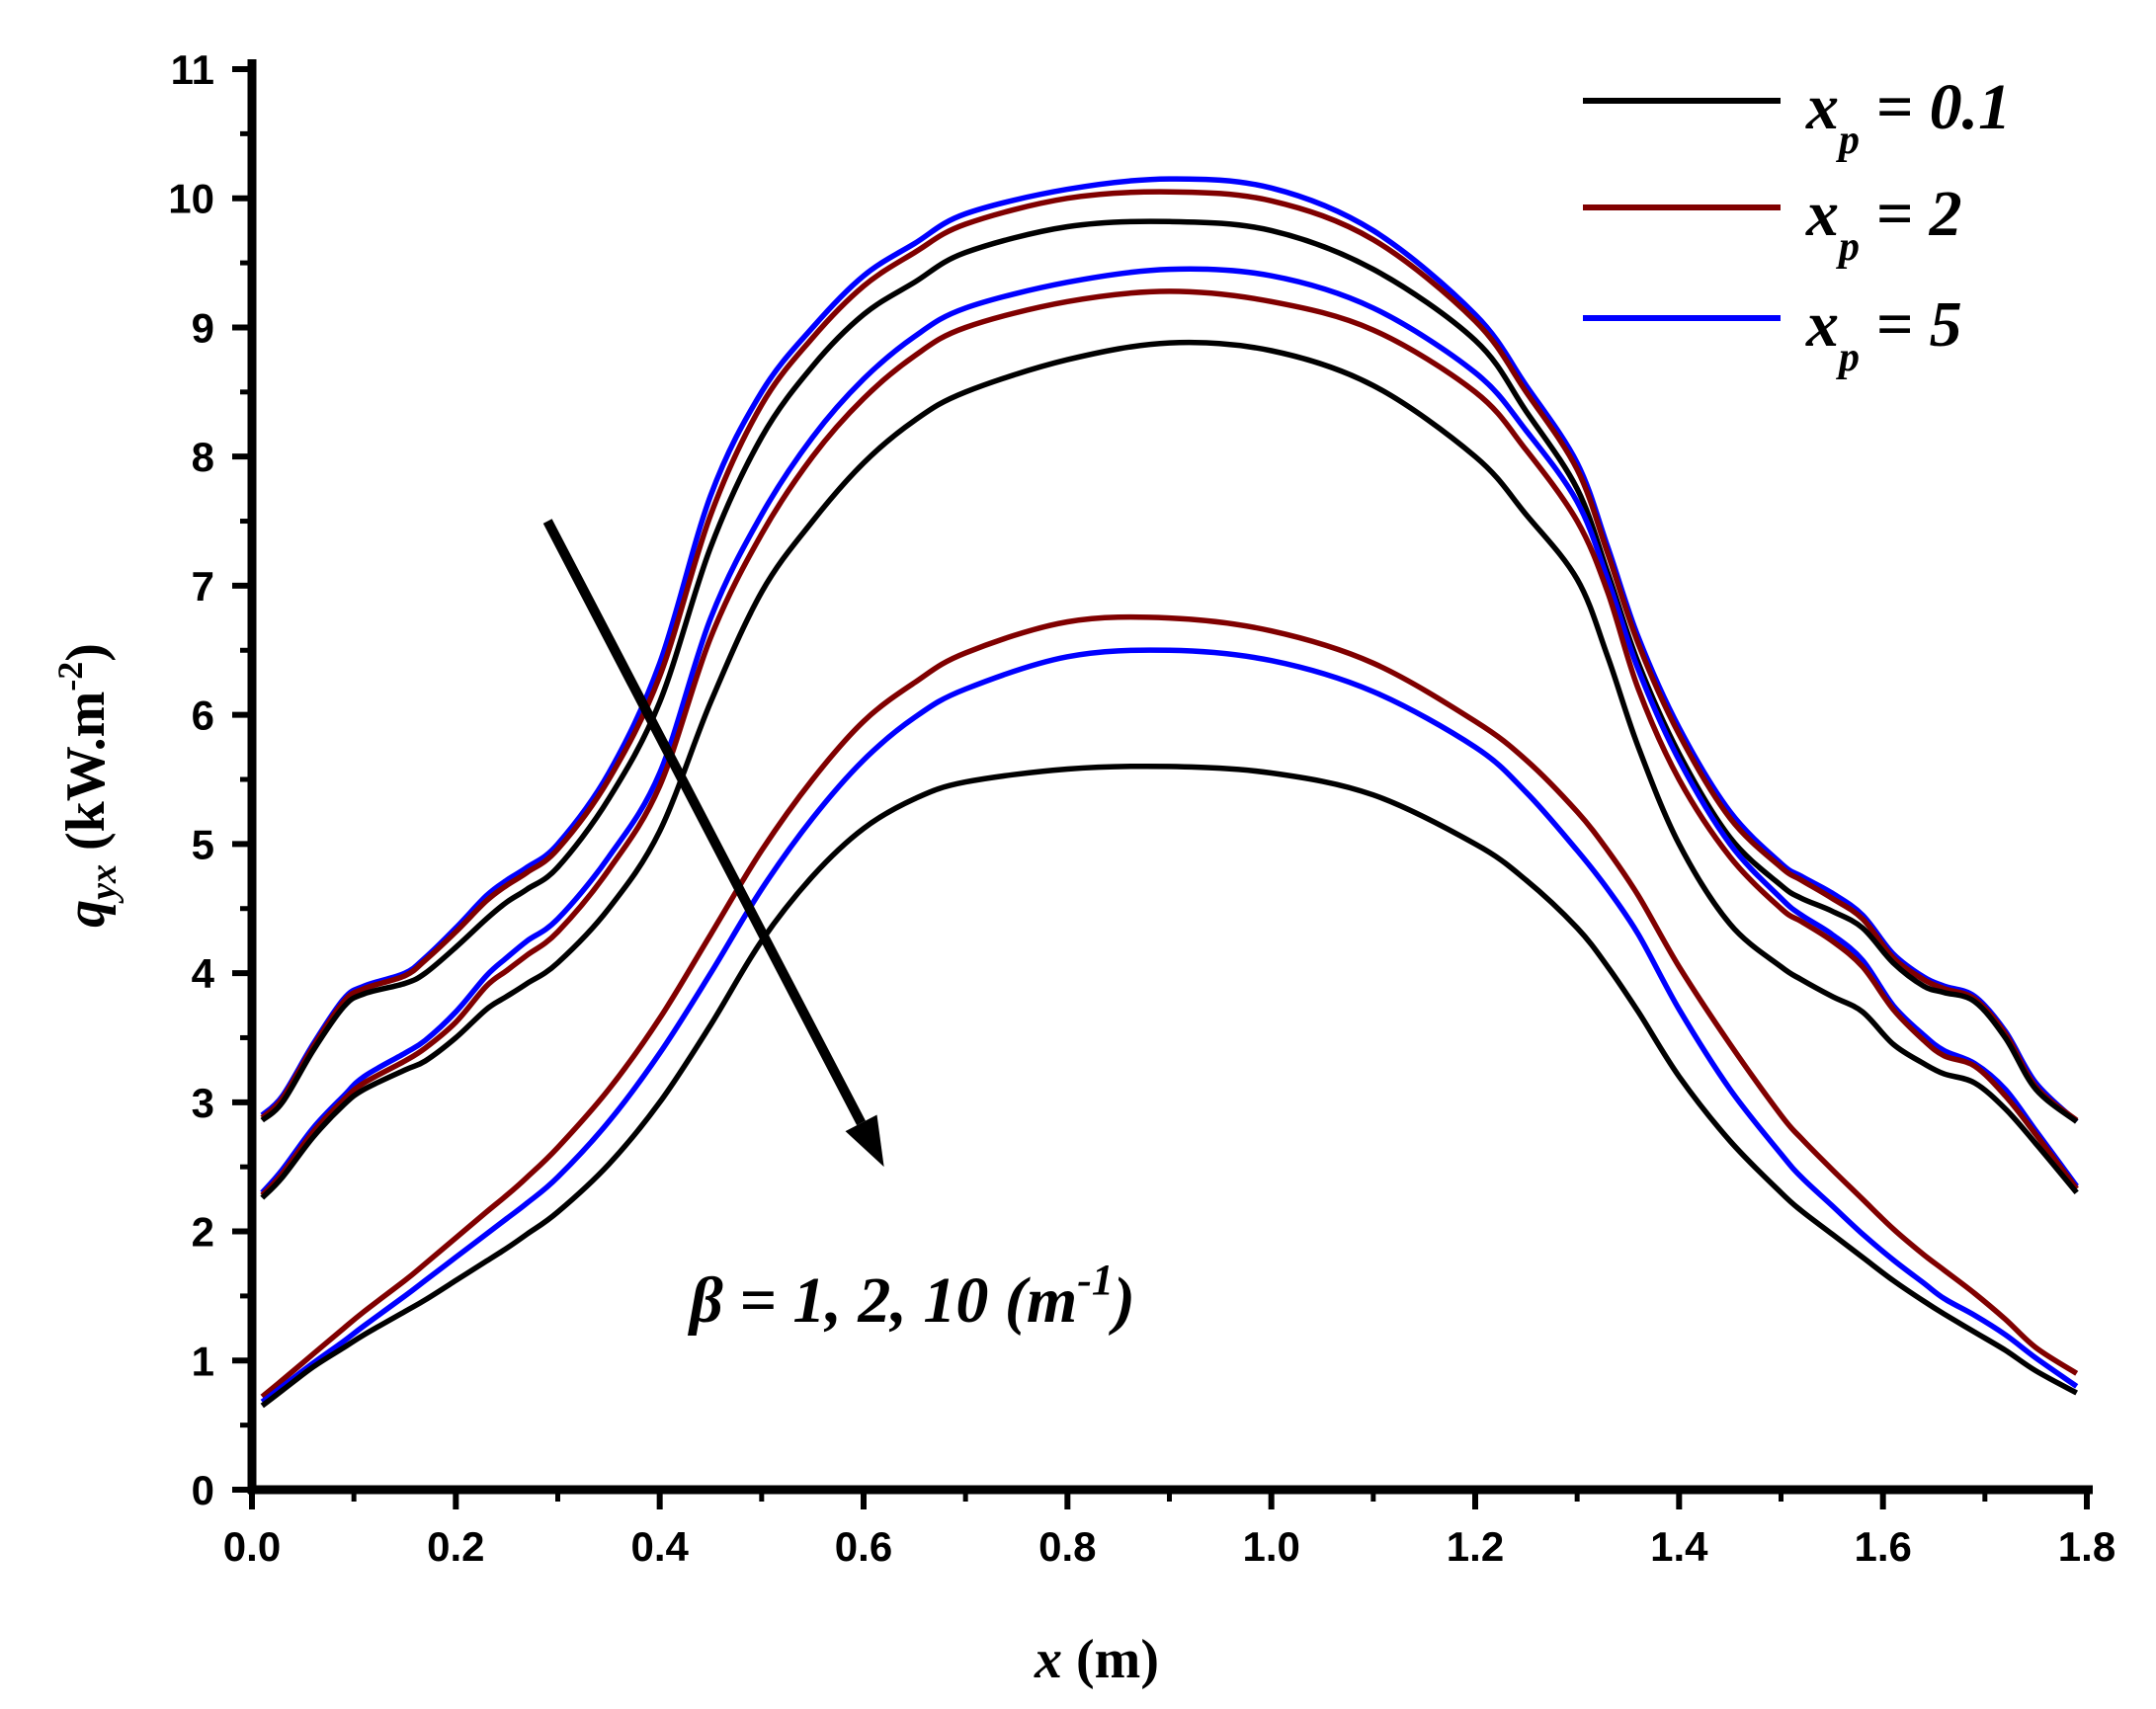  Describe the element at coordinates (203, 327) in the screenshot. I see `y-tick-label: 9` at that location.